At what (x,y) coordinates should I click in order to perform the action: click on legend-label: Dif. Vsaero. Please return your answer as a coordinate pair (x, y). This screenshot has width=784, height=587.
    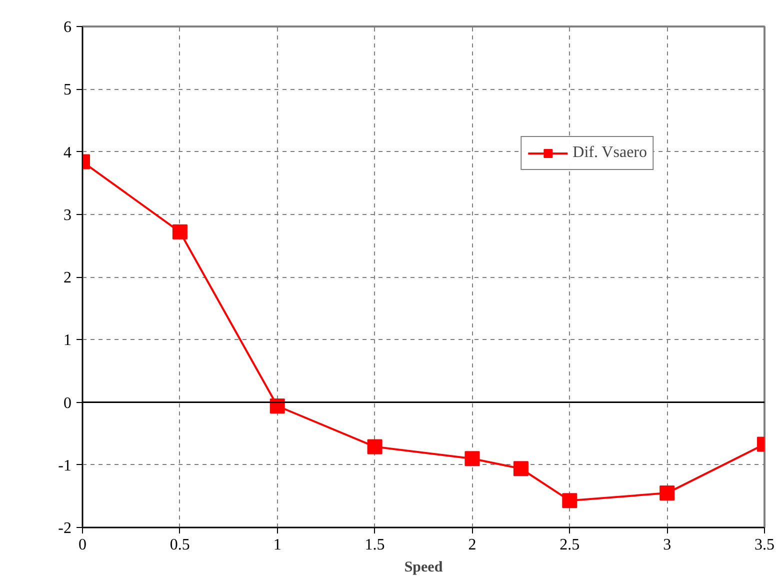
    Looking at the image, I should click on (609, 153).